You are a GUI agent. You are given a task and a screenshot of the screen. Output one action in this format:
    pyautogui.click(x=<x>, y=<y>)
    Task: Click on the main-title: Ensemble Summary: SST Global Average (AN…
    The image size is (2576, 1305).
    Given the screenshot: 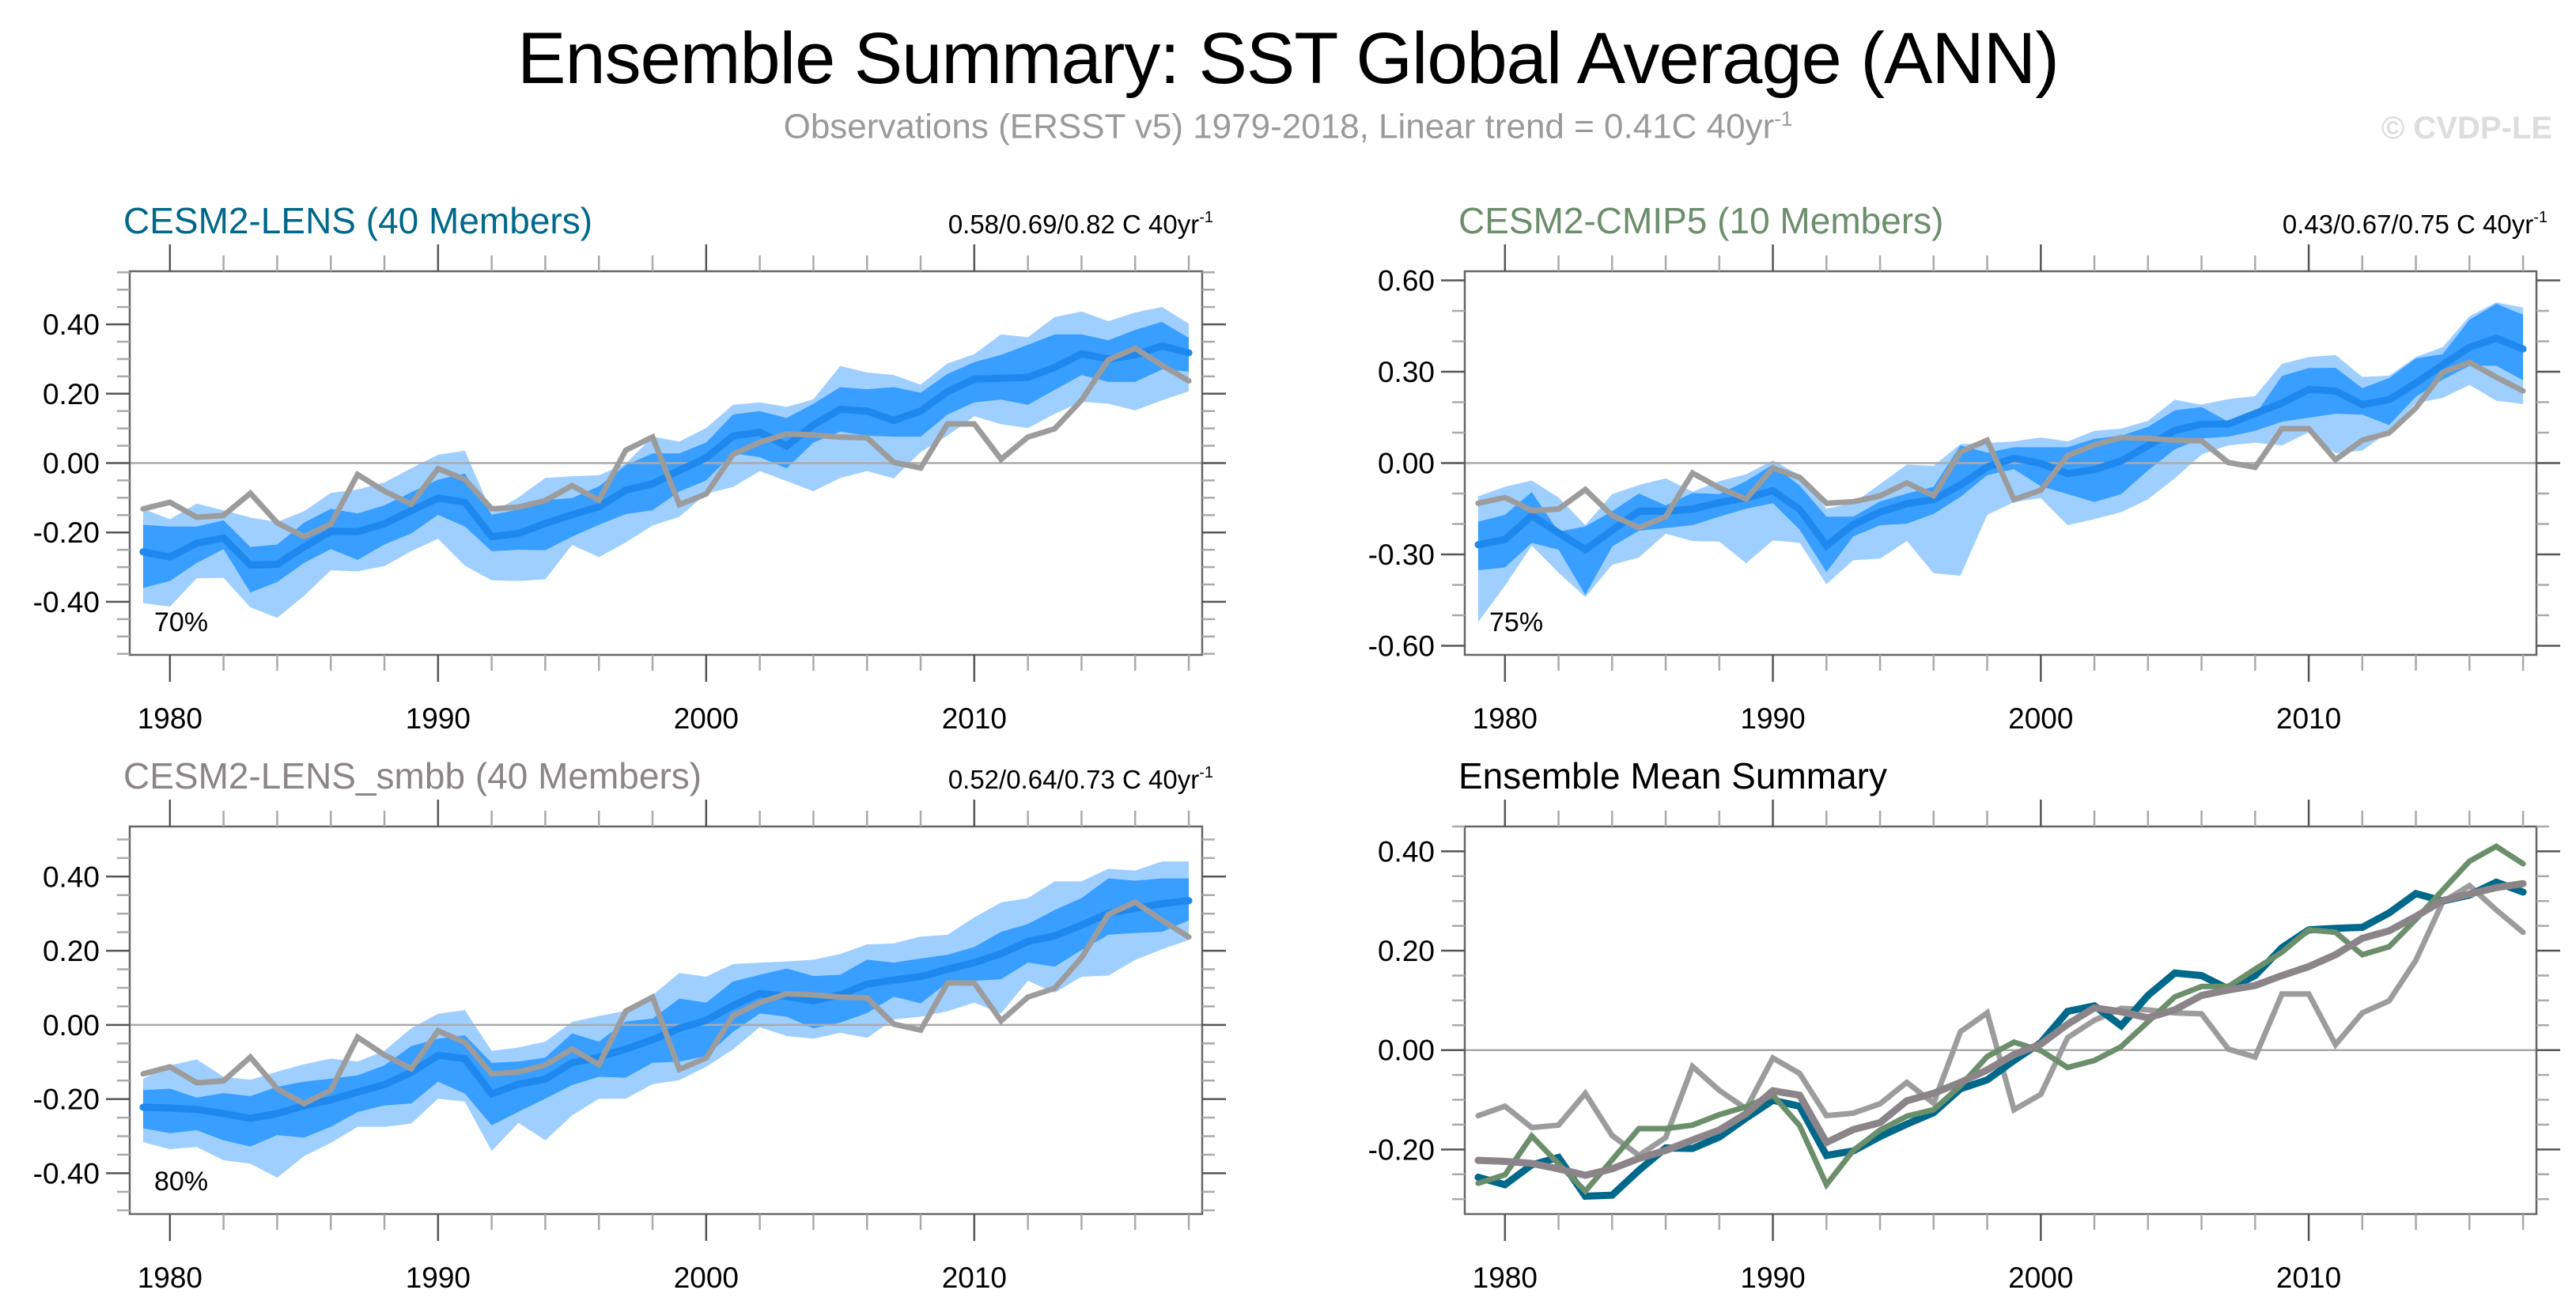 What is the action you would take?
    pyautogui.click(x=1288, y=59)
    